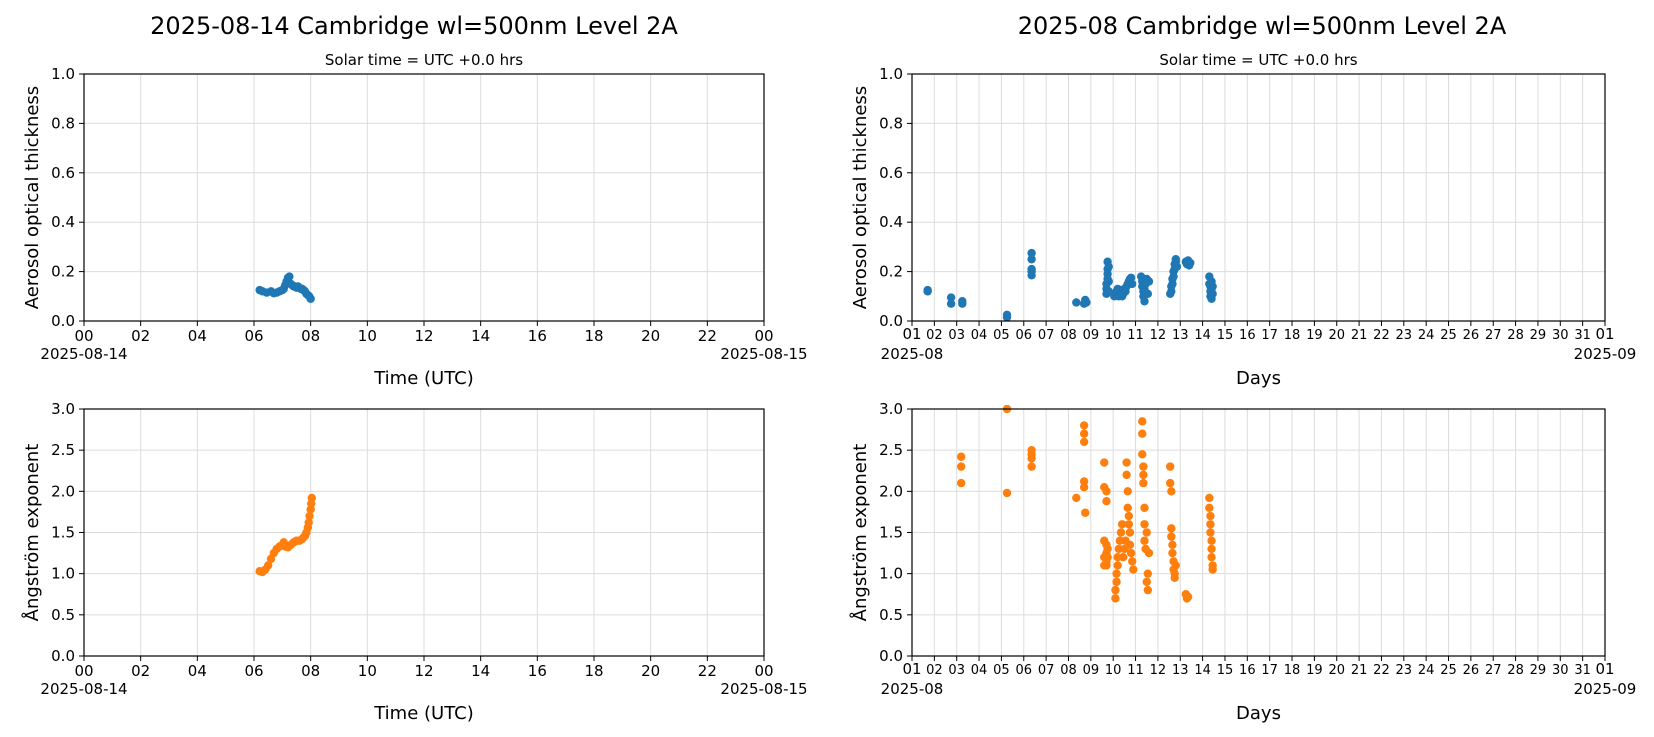  Describe the element at coordinates (1582, 335) in the screenshot. I see `x-tick-label: 31` at that location.